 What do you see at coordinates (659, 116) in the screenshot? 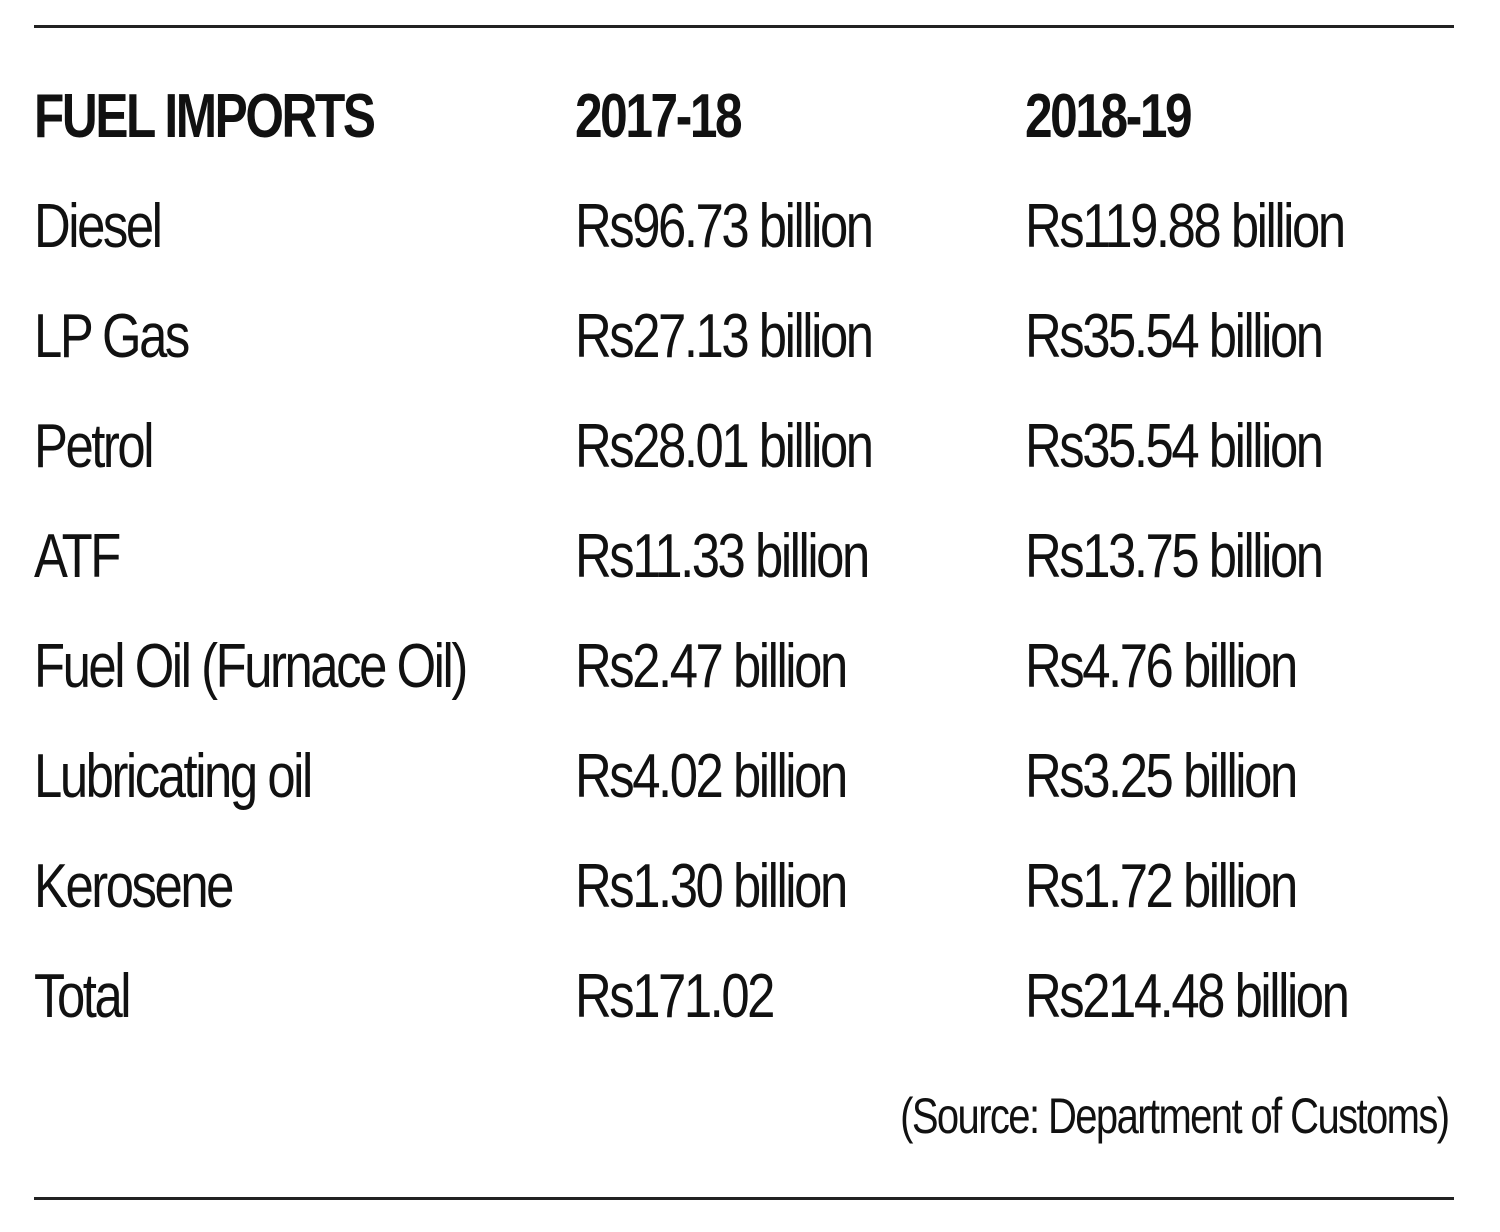
I see `header-2017-18: 2017-18` at bounding box center [659, 116].